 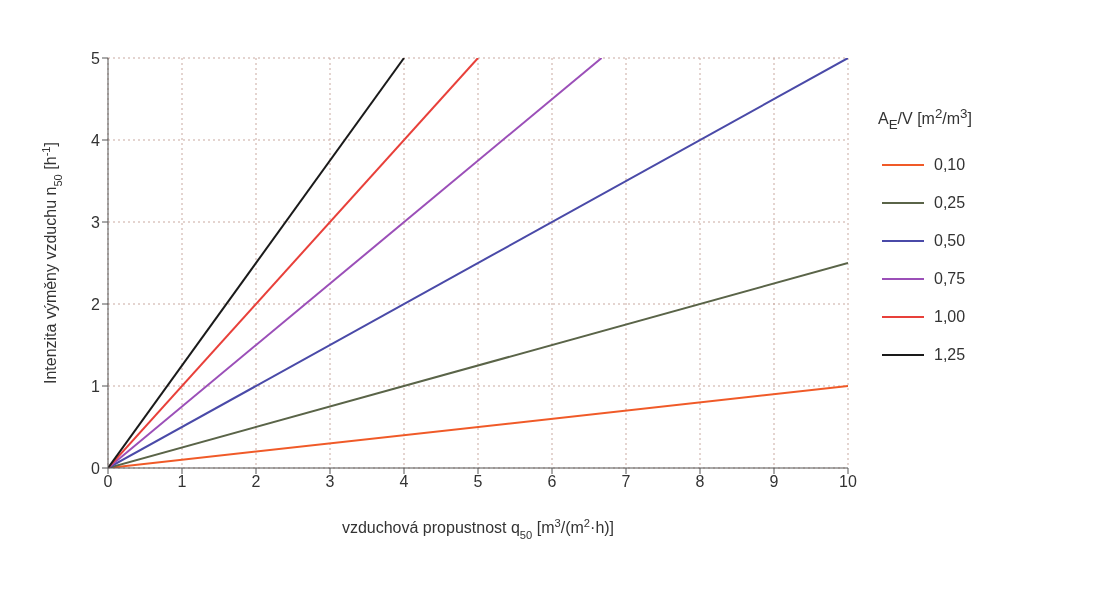 I want to click on x-tick-label: 0, so click(x=108, y=482).